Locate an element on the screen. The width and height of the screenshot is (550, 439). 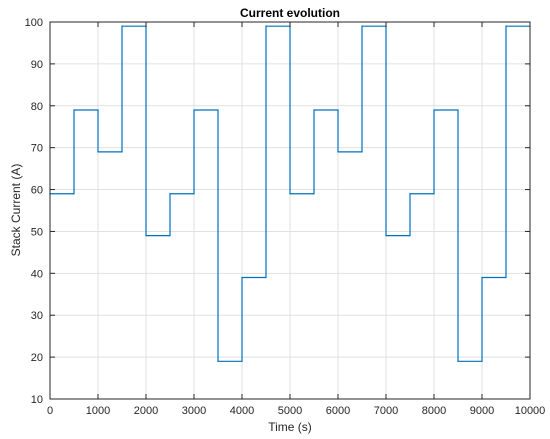
x-tick-label: 10000 is located at coordinates (530, 411).